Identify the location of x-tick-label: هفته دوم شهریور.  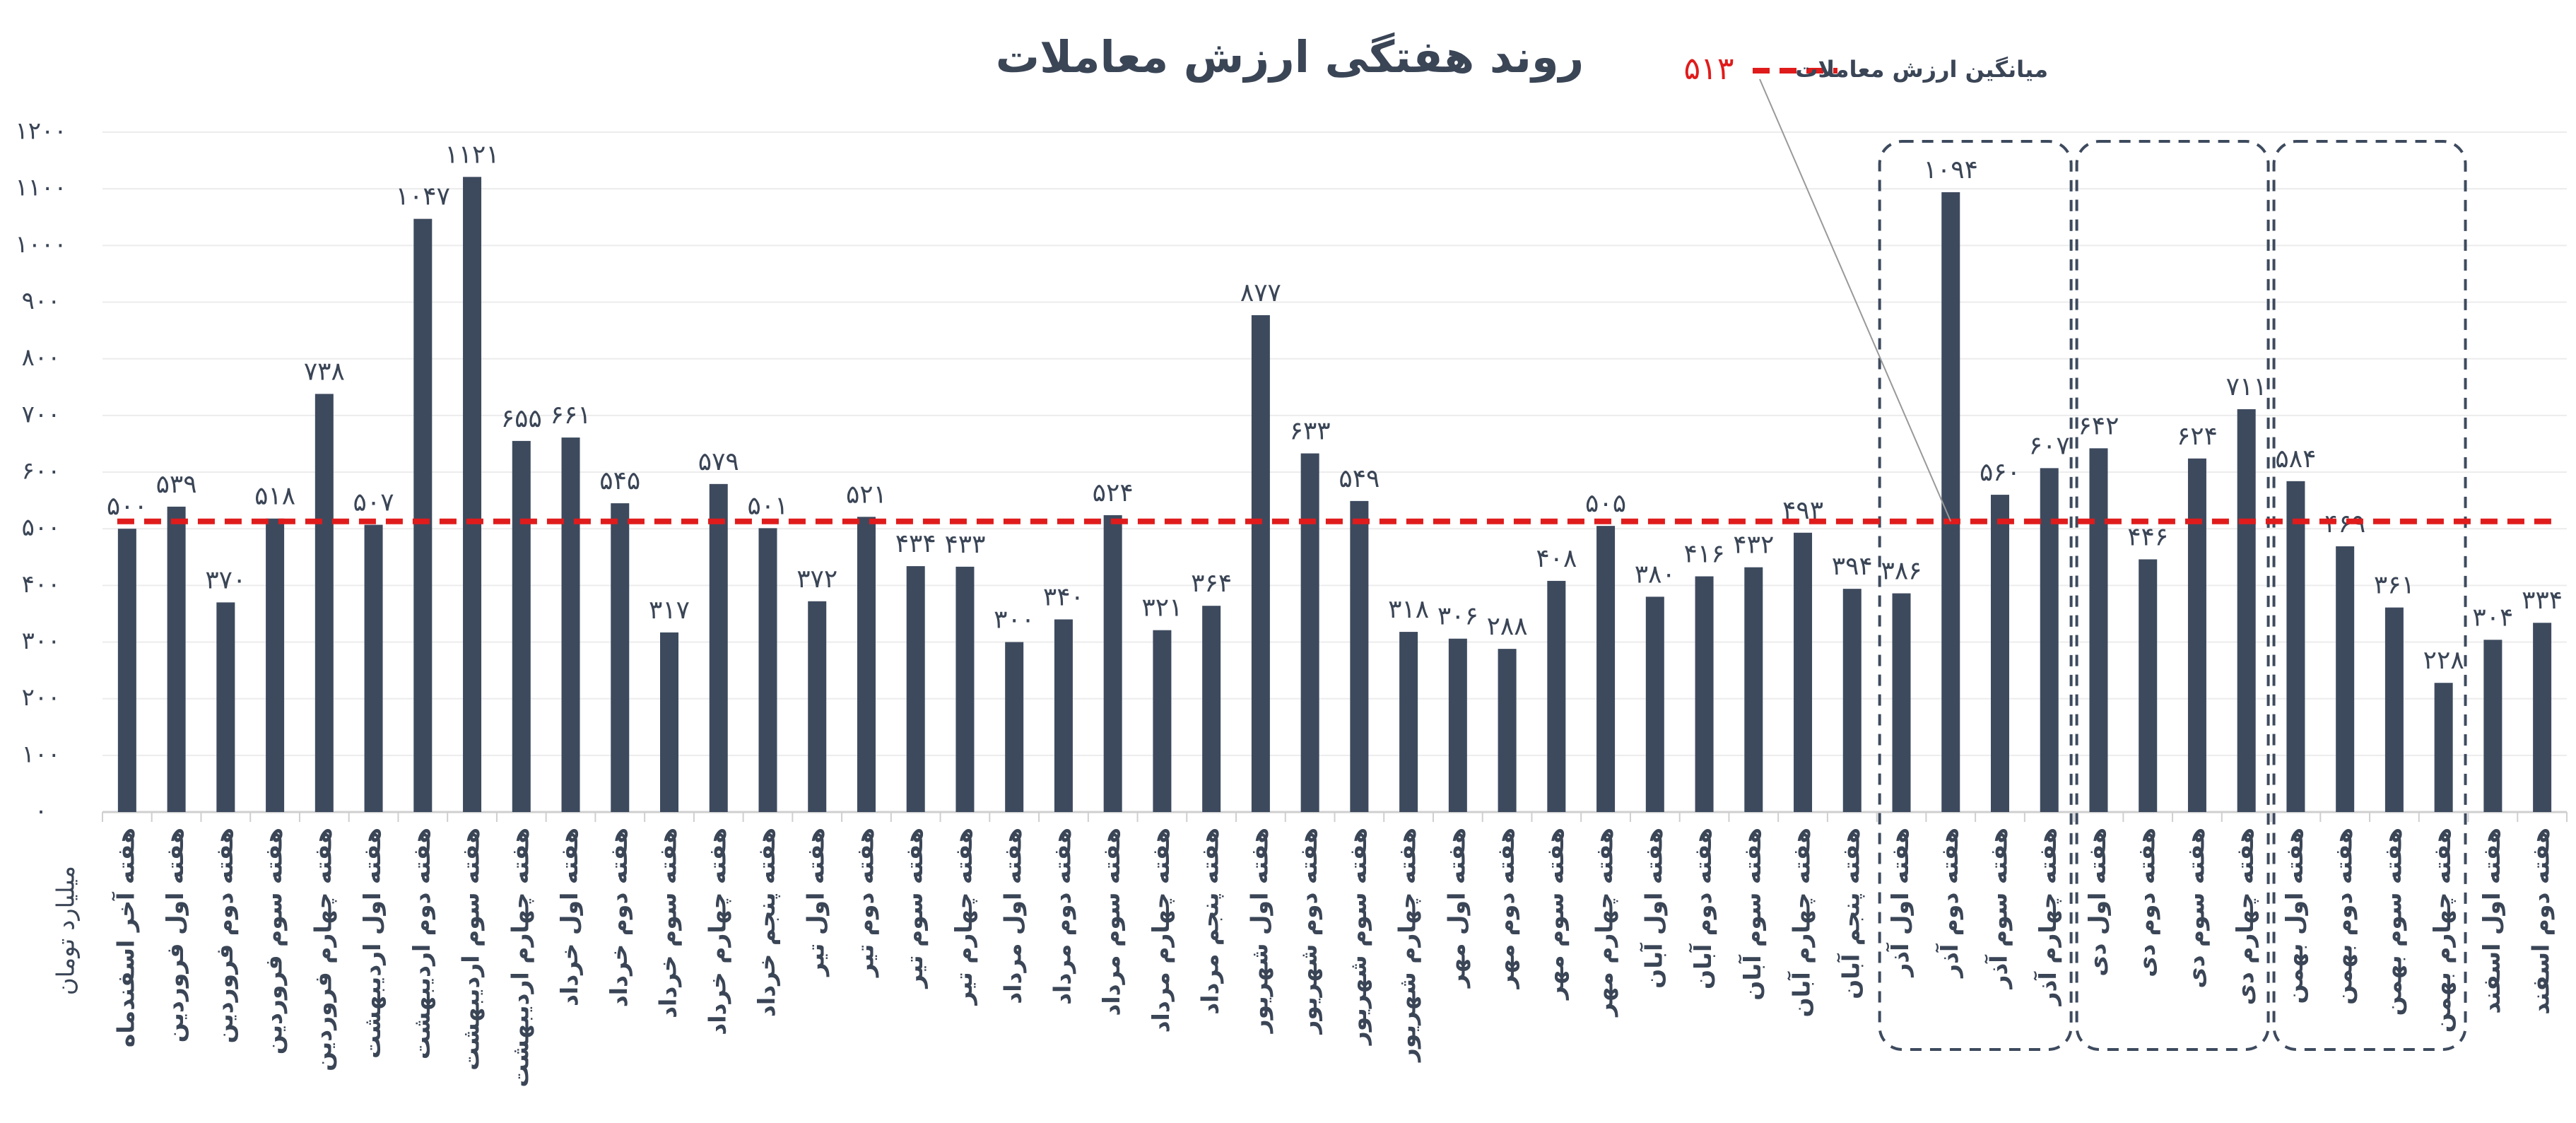
(1309, 931).